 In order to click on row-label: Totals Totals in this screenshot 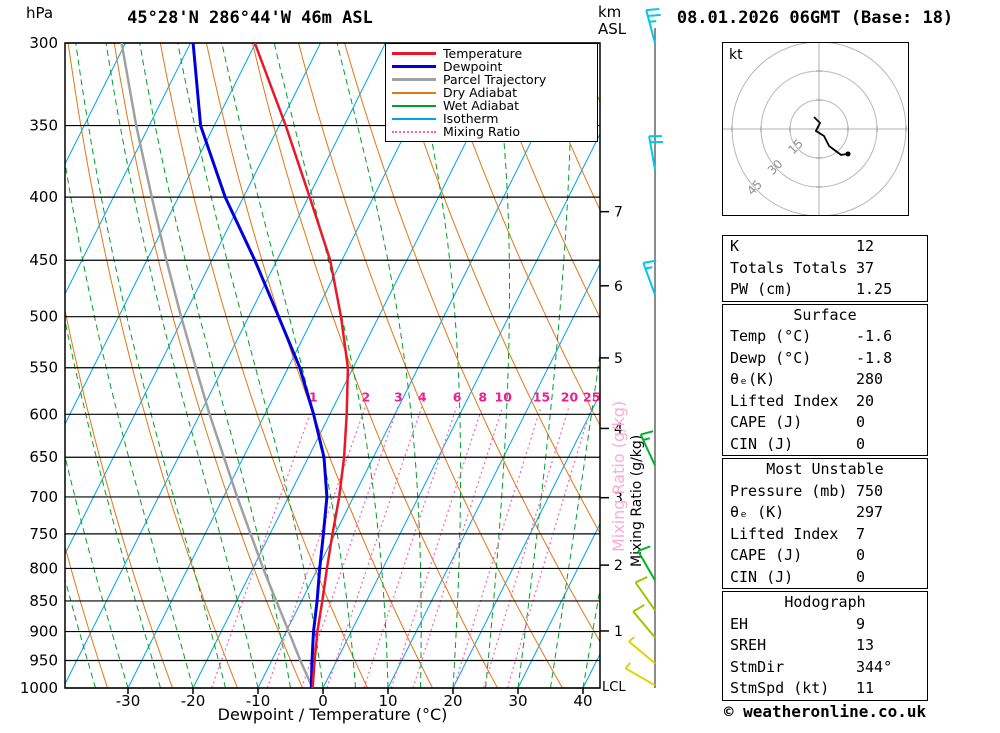, I will do `click(789, 267)`.